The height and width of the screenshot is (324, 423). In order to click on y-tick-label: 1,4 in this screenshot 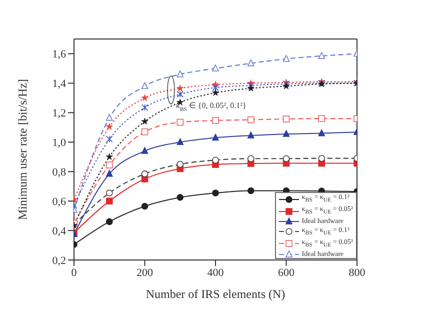, I will do `click(59, 84)`.